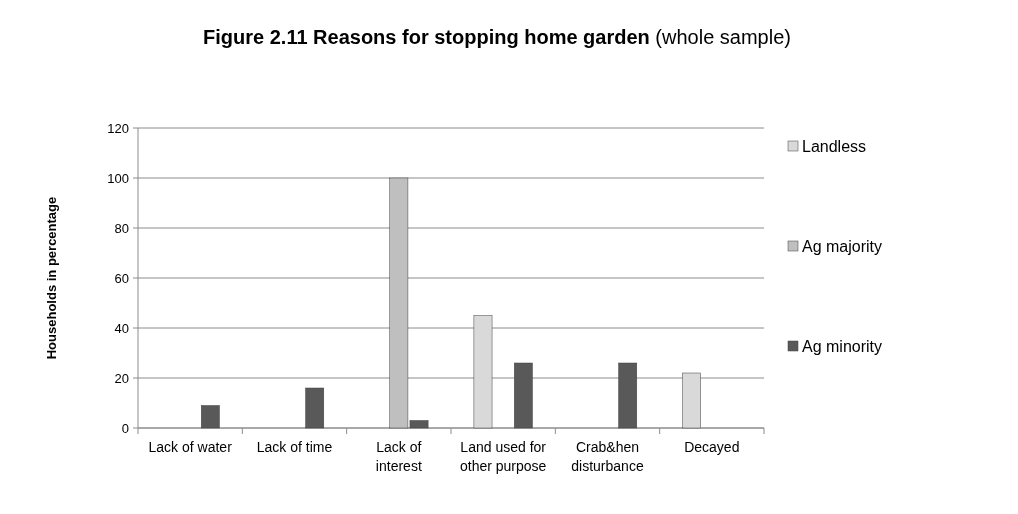 Image resolution: width=1018 pixels, height=514 pixels. Describe the element at coordinates (121, 378) in the screenshot. I see `y-tick-label: 20` at that location.